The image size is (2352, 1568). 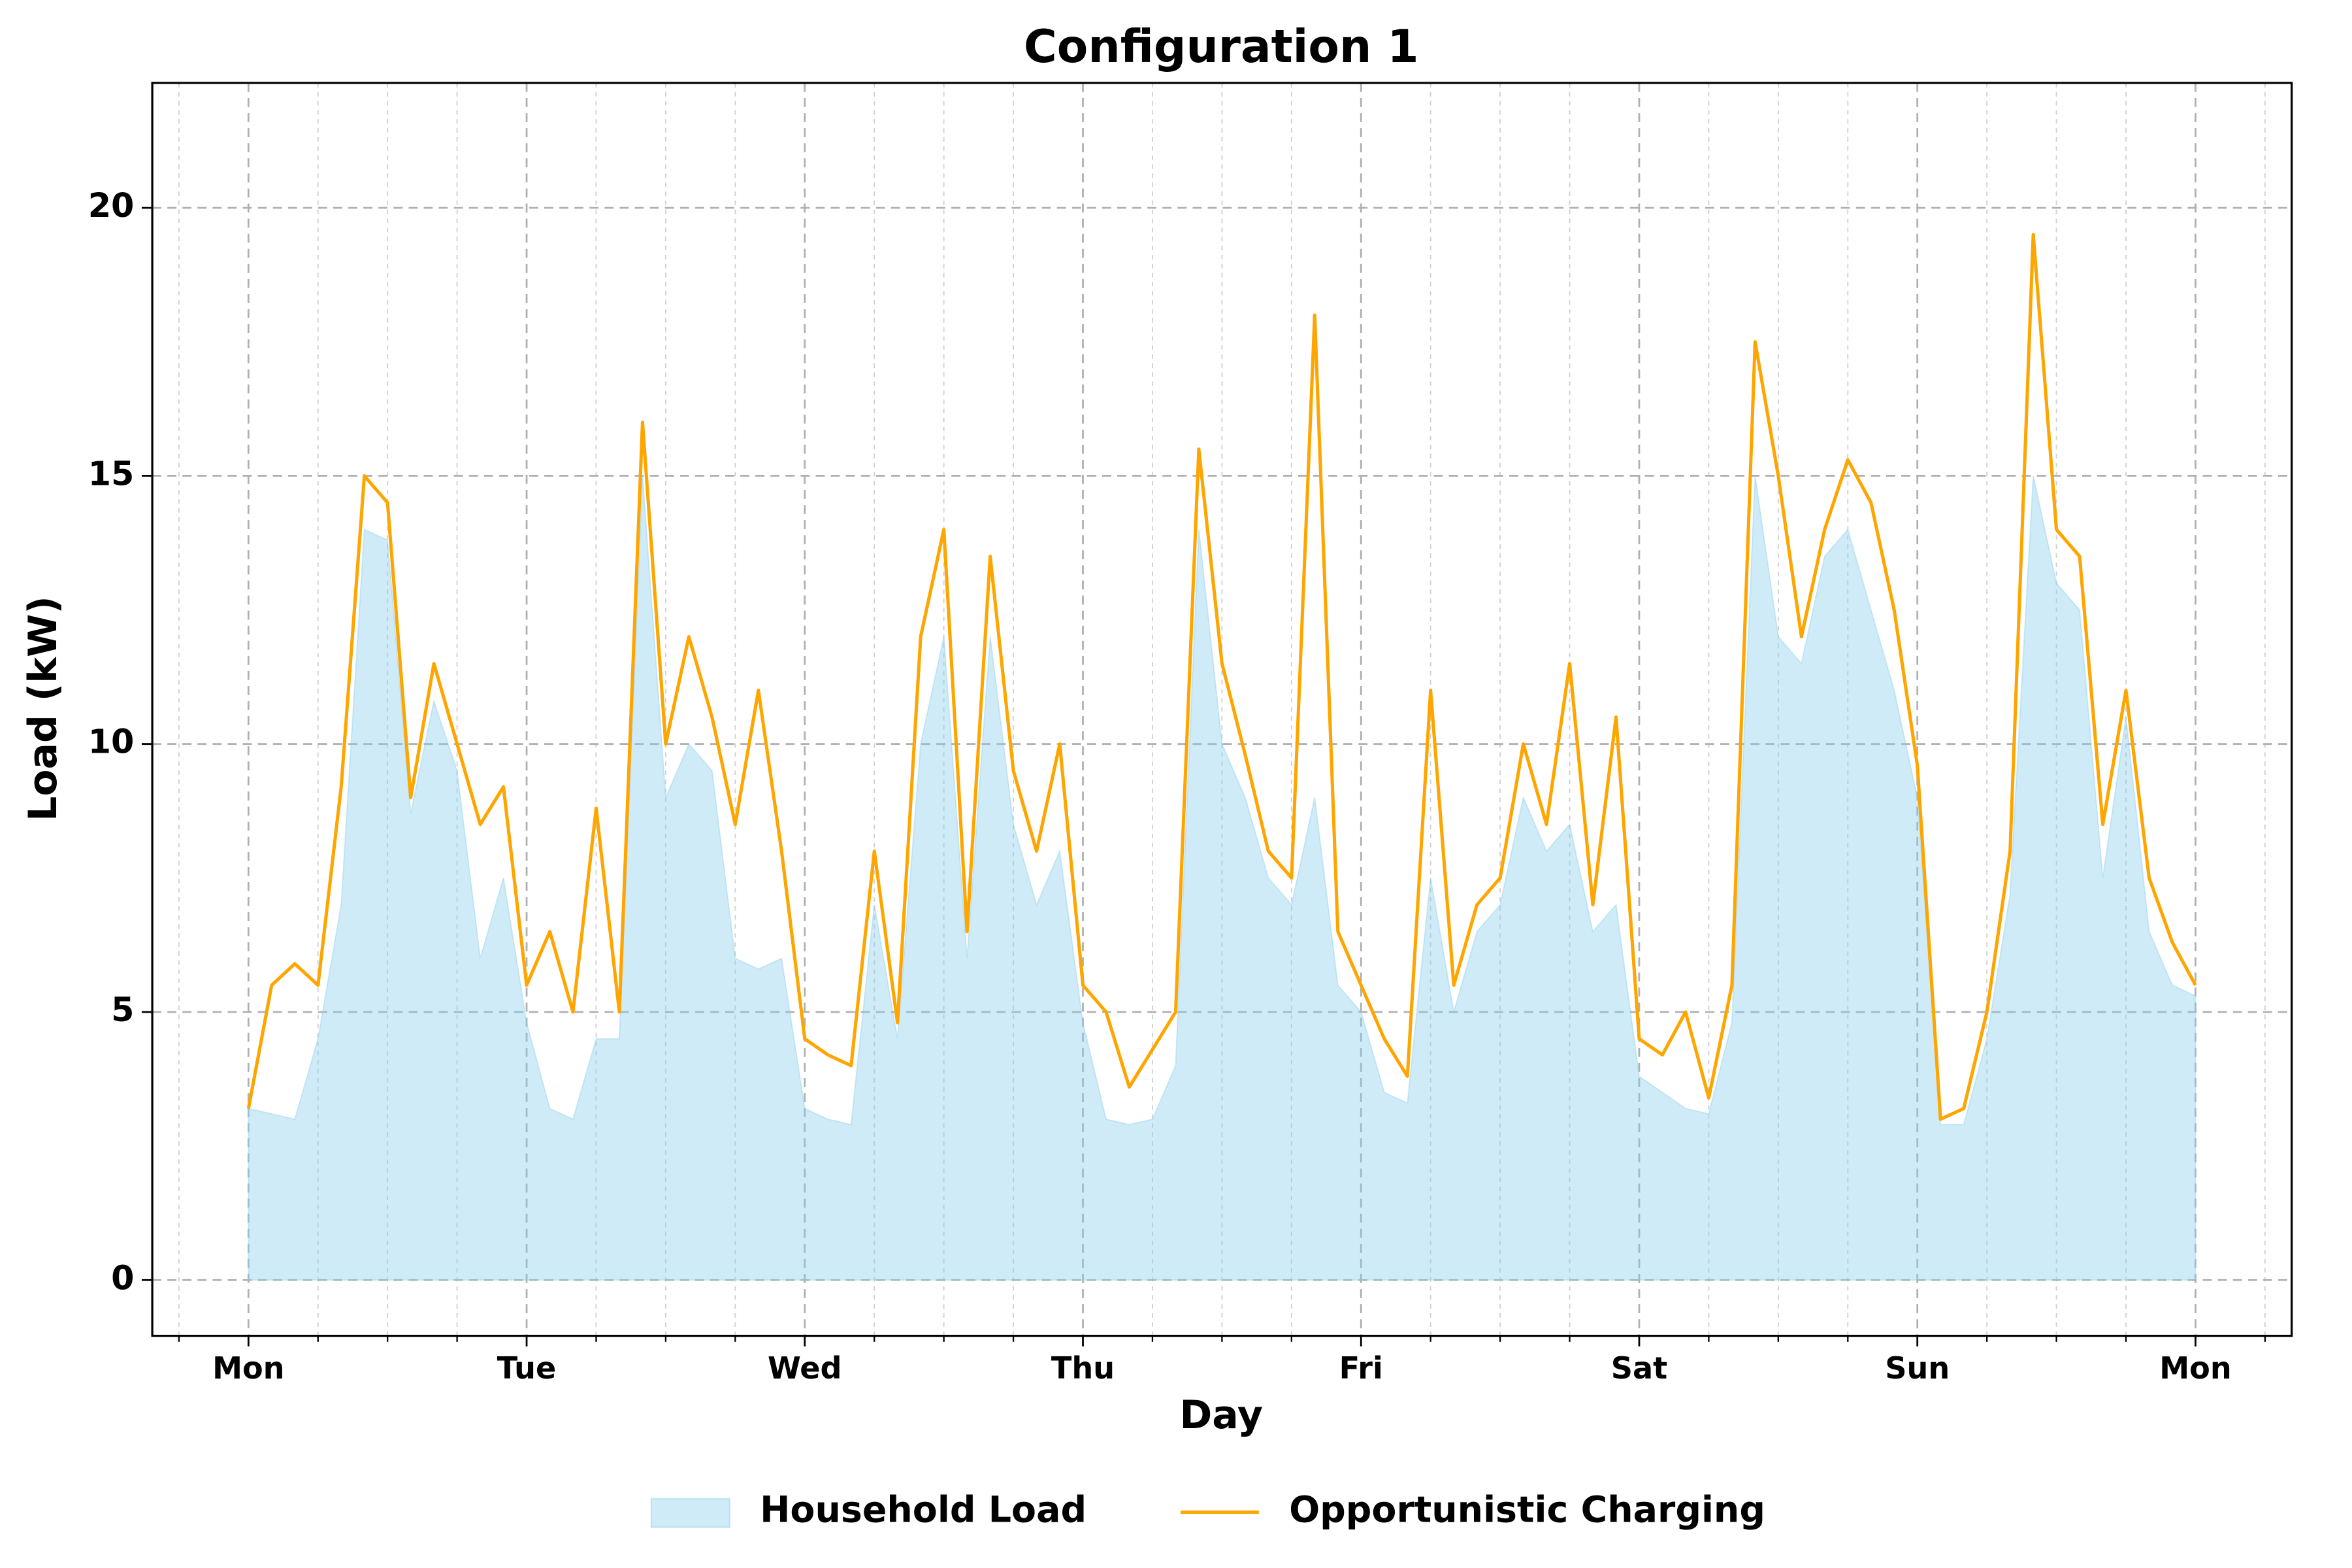 I want to click on y-tick-label: 5, so click(x=122, y=1009).